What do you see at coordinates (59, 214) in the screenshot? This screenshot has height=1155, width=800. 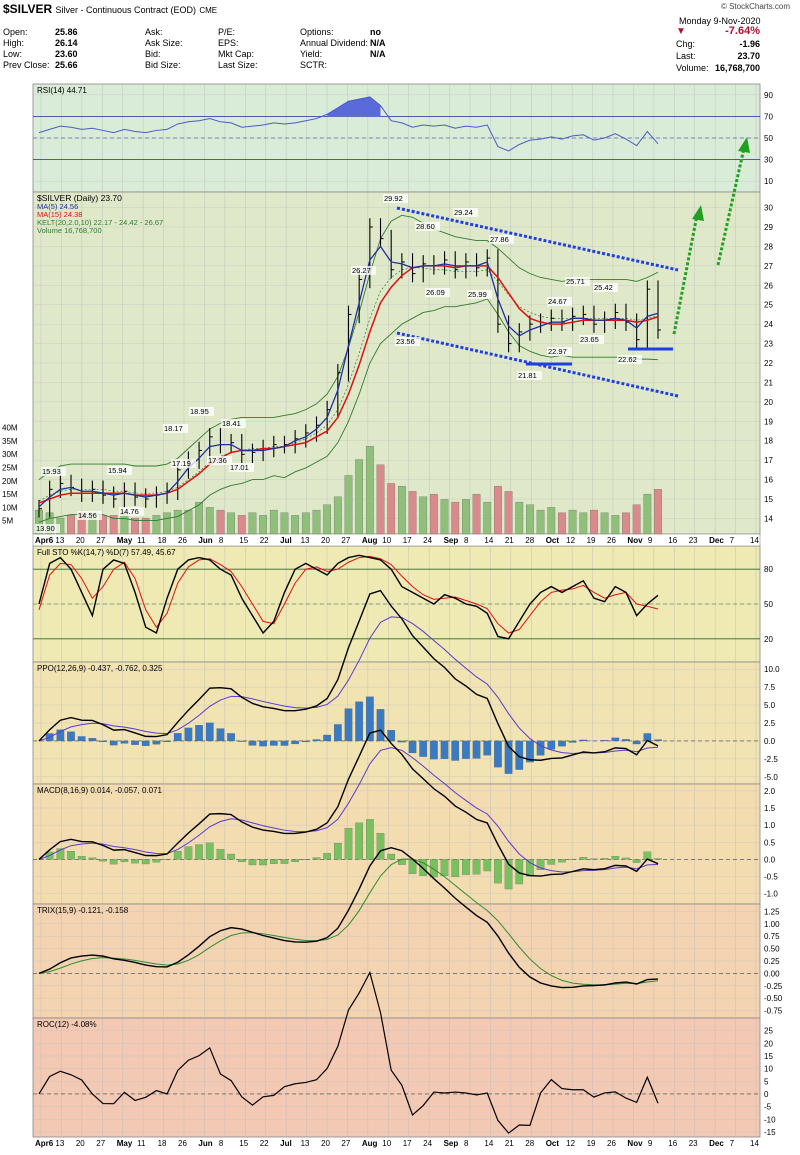 I see `price-legend-2: MA(15) 24.38` at bounding box center [59, 214].